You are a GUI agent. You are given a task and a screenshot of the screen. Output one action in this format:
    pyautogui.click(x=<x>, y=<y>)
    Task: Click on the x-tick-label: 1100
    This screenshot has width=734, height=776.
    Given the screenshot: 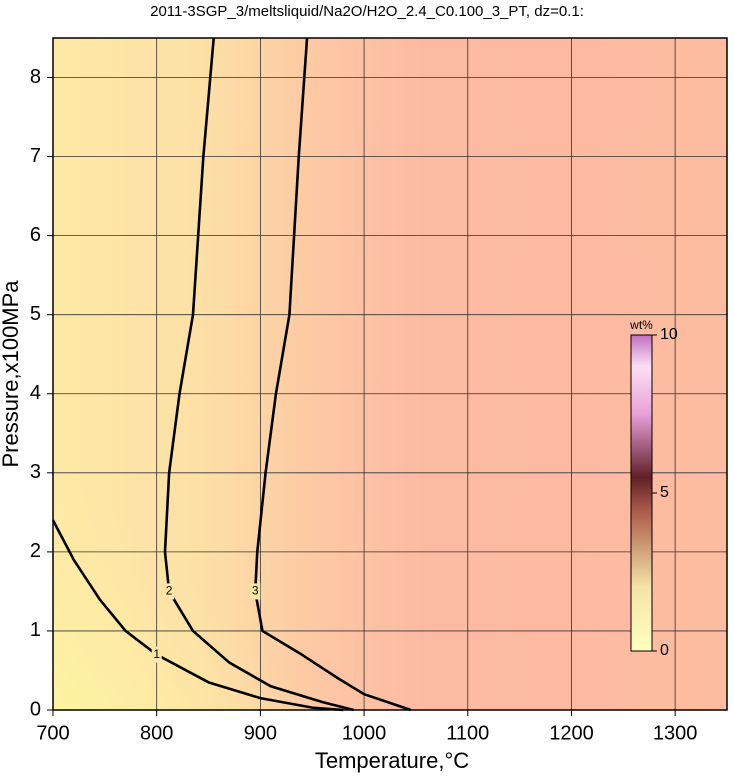 What is the action you would take?
    pyautogui.click(x=467, y=733)
    